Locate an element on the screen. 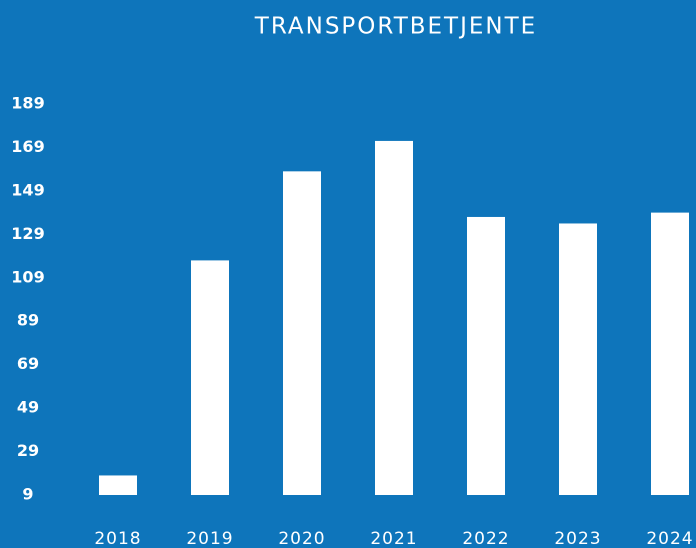 The height and width of the screenshot is (548, 696). y-tick-label: 169 is located at coordinates (27, 146).